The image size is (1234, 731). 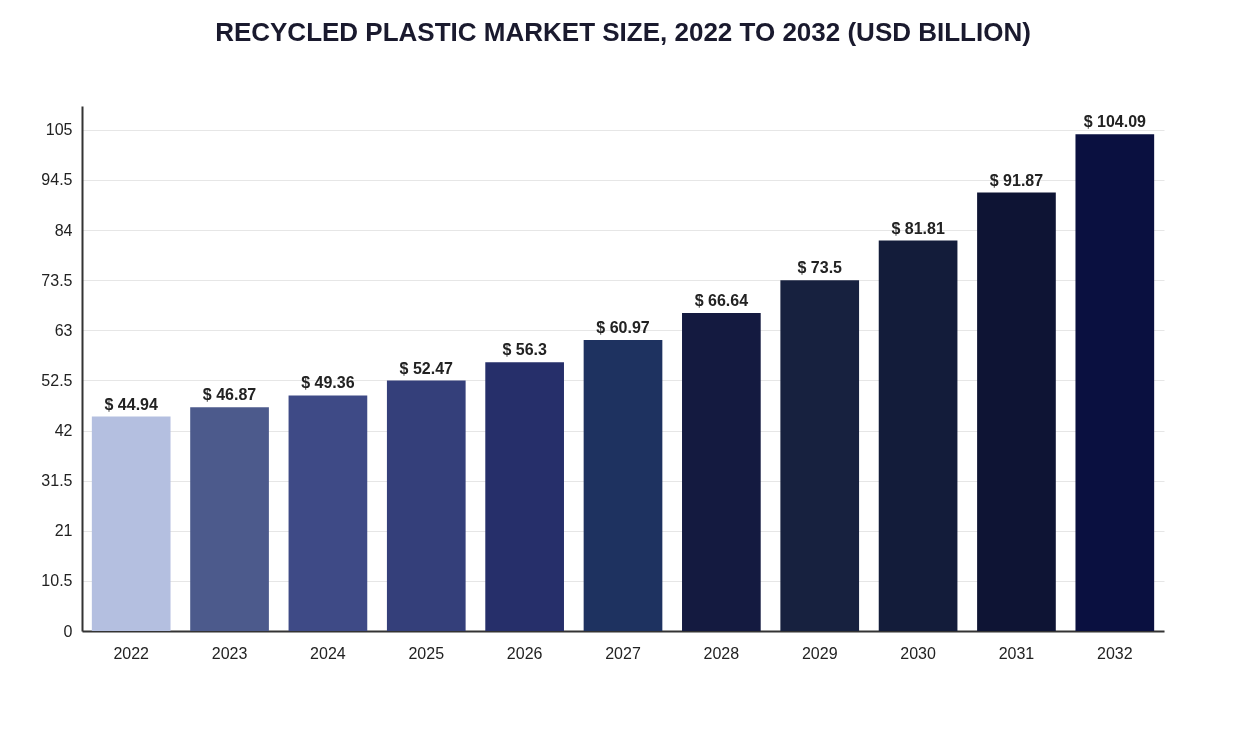 What do you see at coordinates (229, 395) in the screenshot?
I see `data-label: $ 46.87` at bounding box center [229, 395].